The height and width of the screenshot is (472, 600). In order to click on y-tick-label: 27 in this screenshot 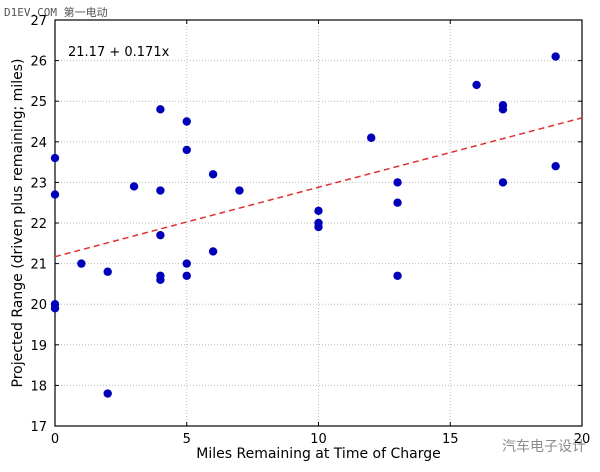, I will do `click(38, 21)`.